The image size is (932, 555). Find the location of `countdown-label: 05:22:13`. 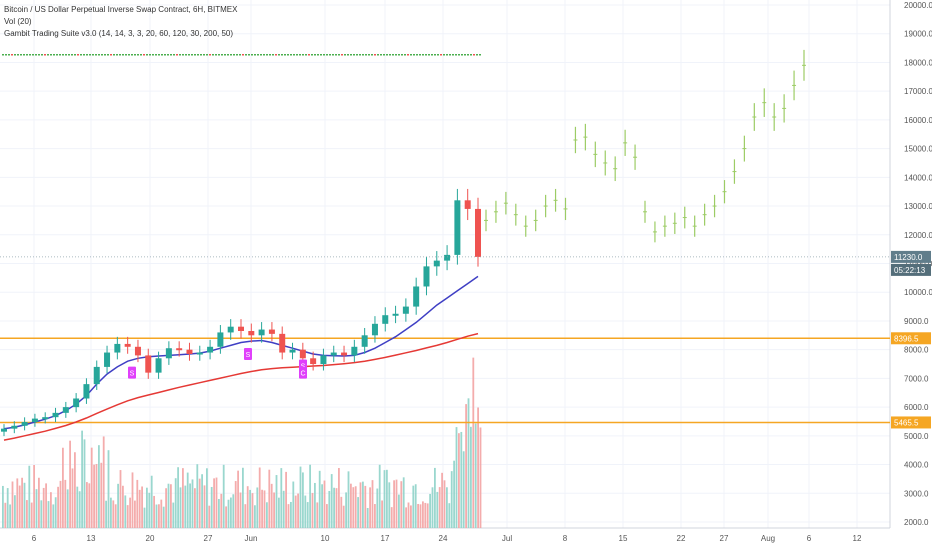

countdown-label: 05:22:13 is located at coordinates (910, 270).